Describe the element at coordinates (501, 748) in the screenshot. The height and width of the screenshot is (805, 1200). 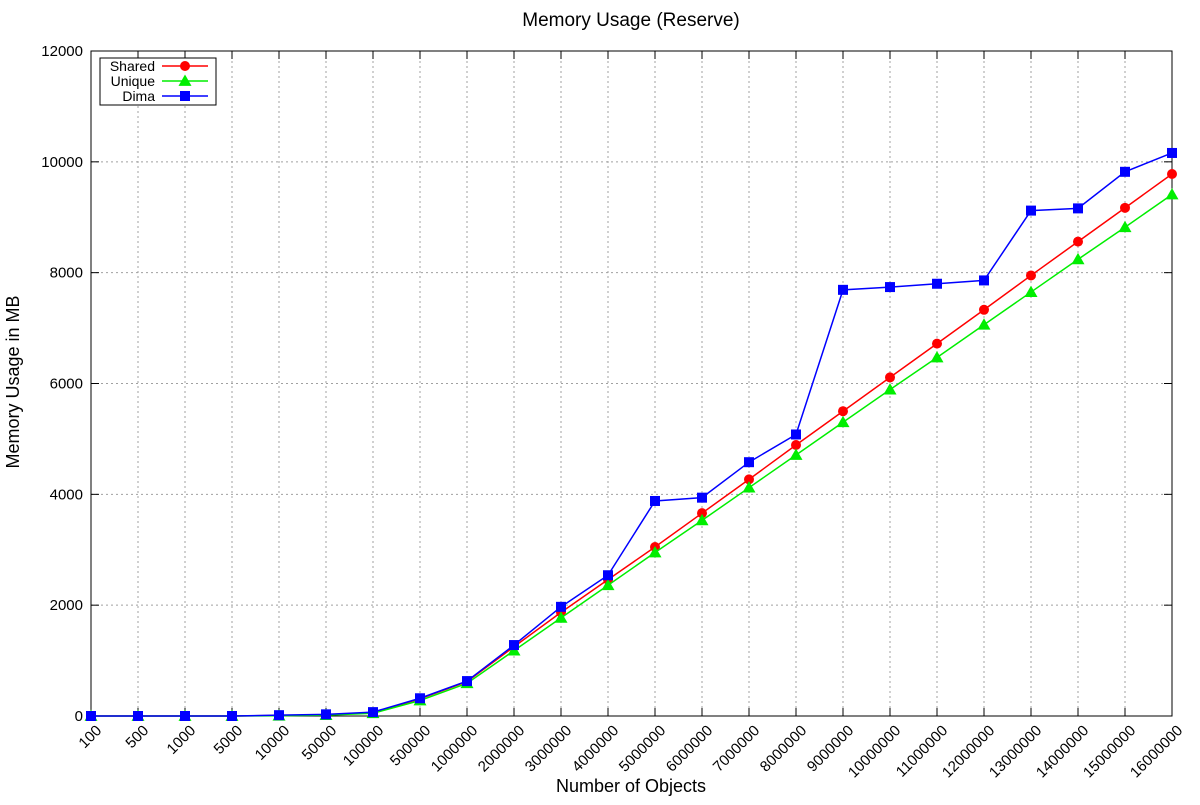
I see `x-tick-label: 2000000` at that location.